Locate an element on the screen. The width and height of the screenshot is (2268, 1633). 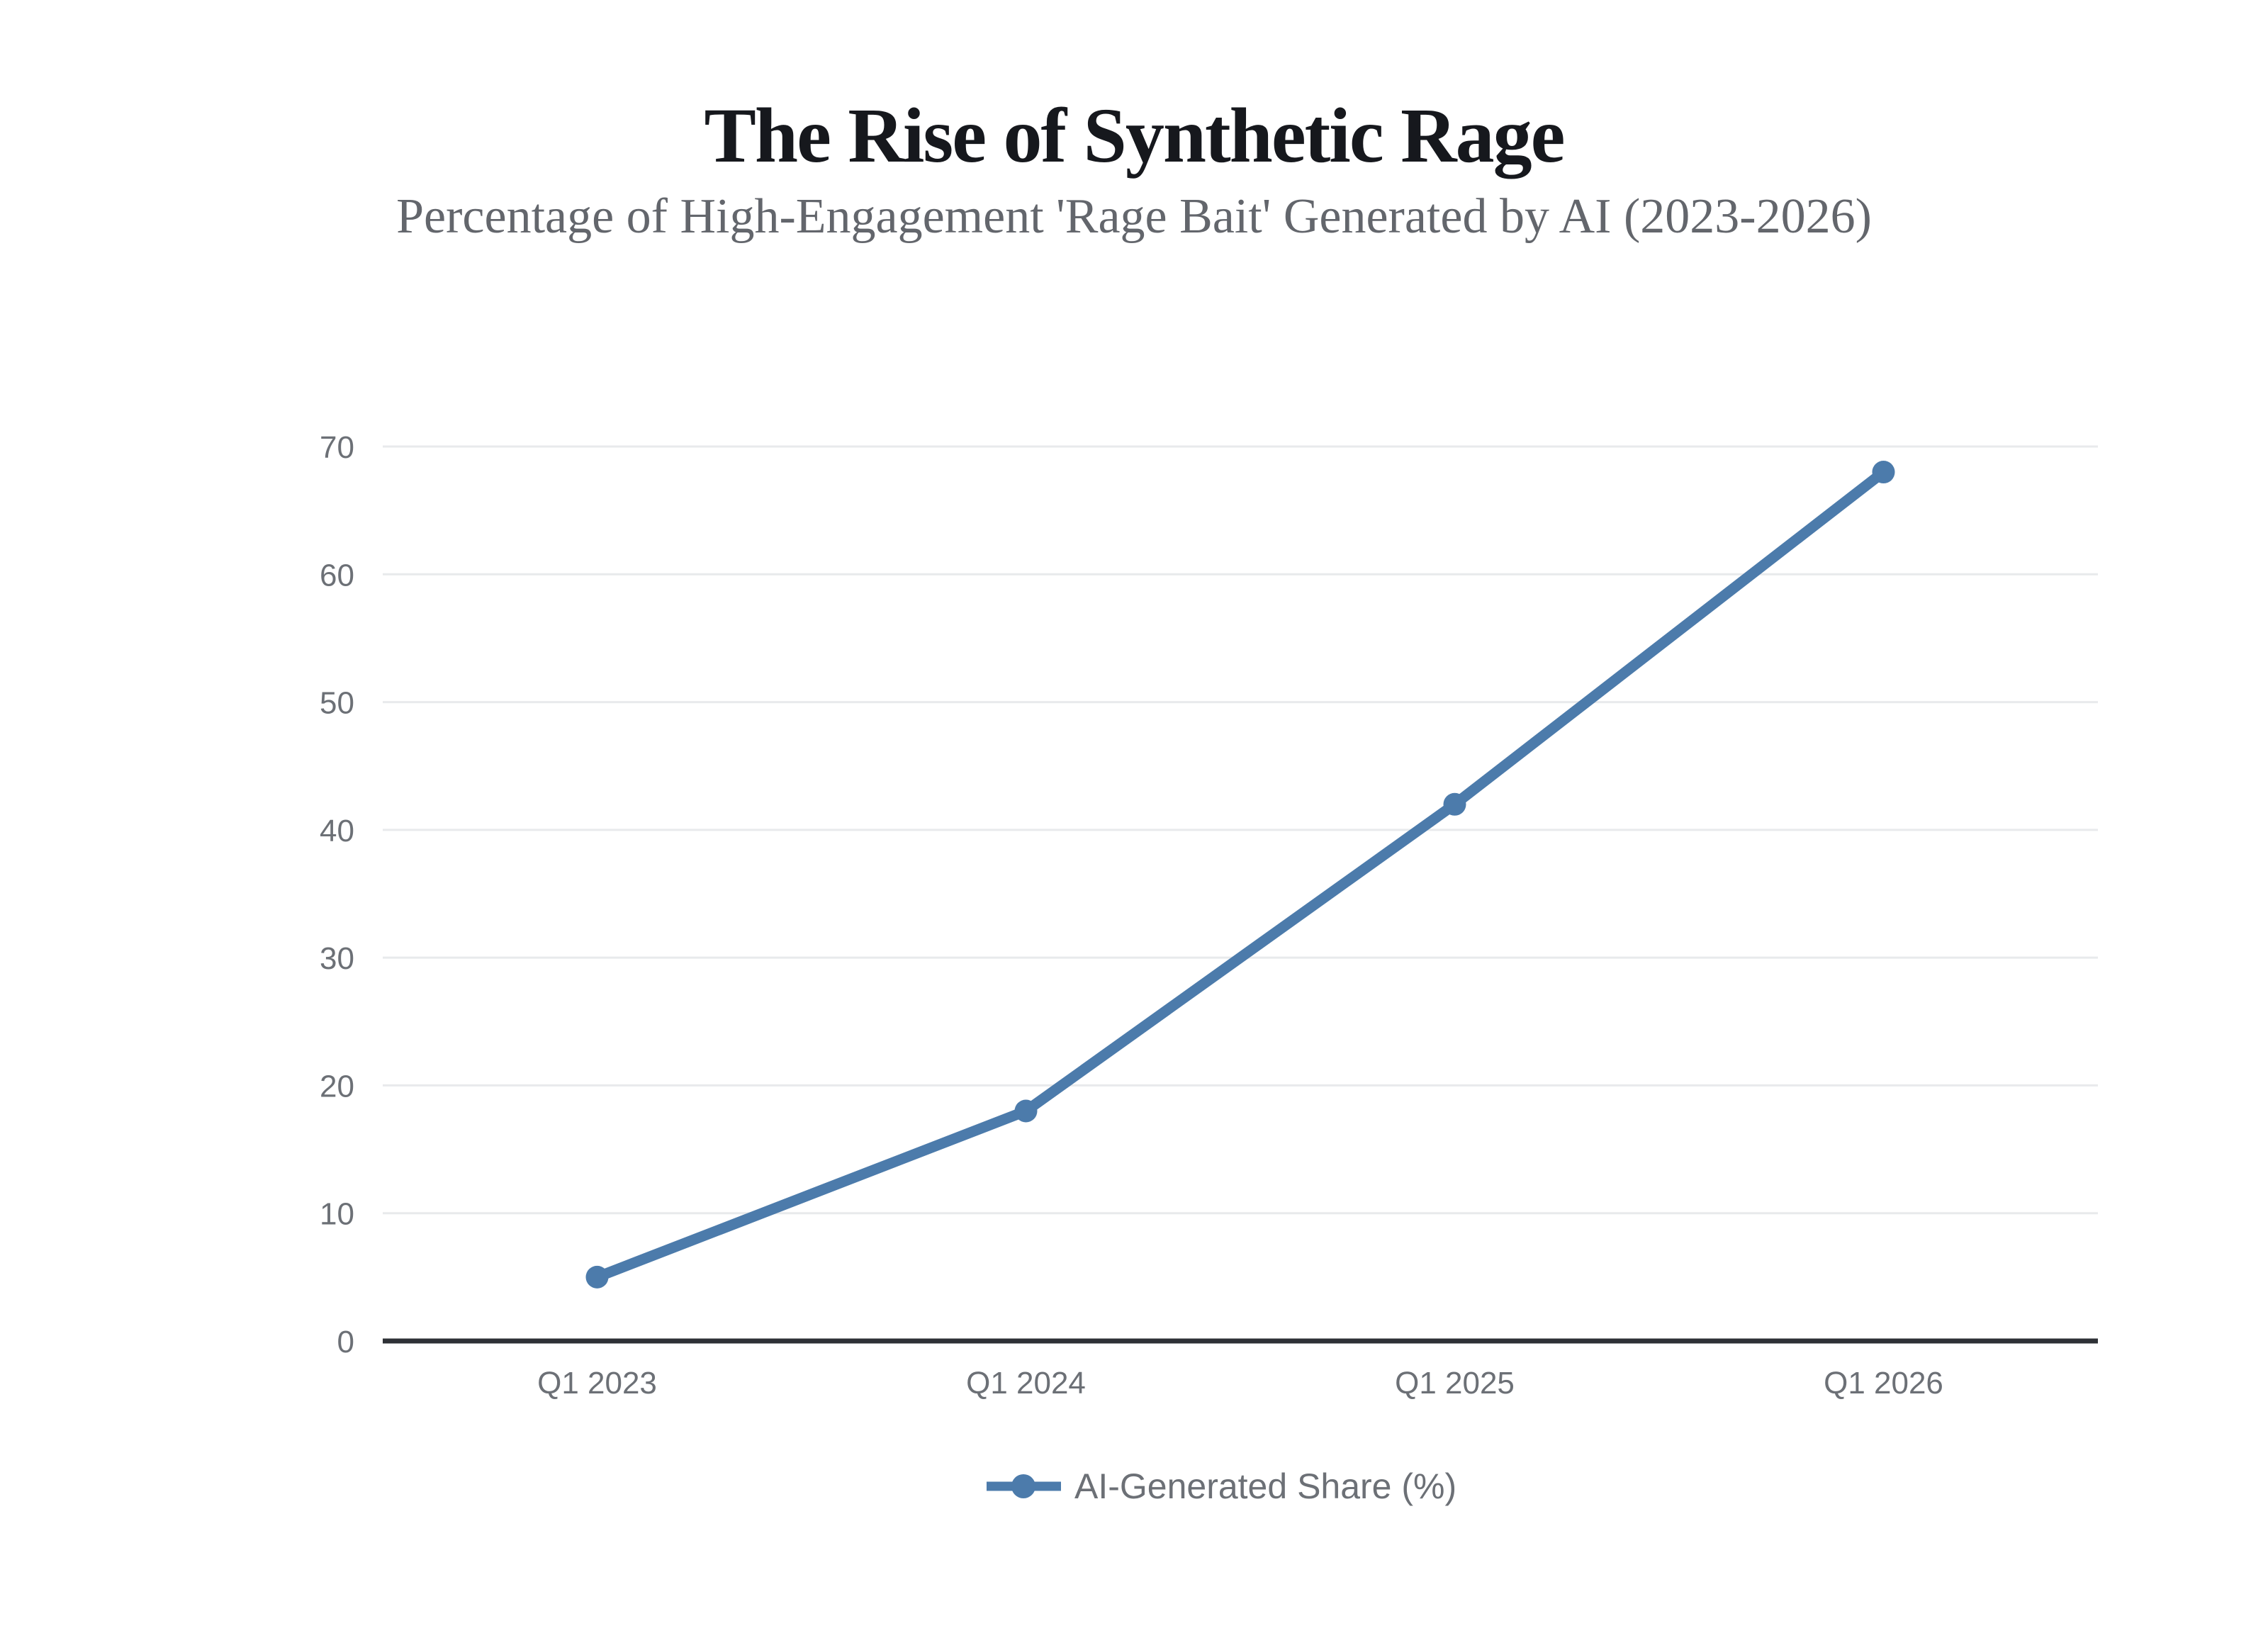
x-tick-label: Q1 2023 is located at coordinates (597, 1383).